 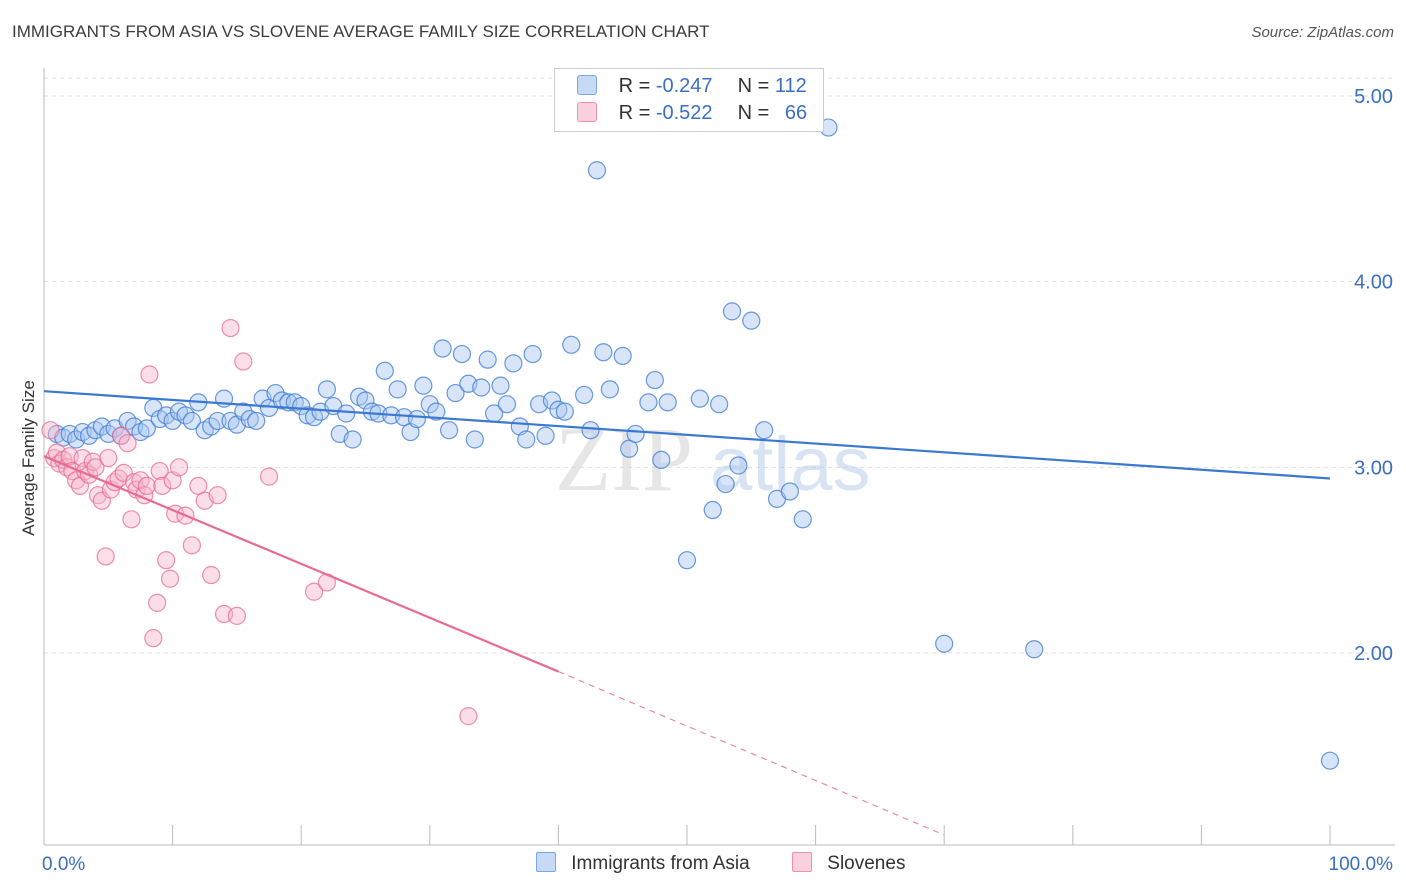 What do you see at coordinates (687, 435) in the screenshot?
I see `asia-trend-line` at bounding box center [687, 435].